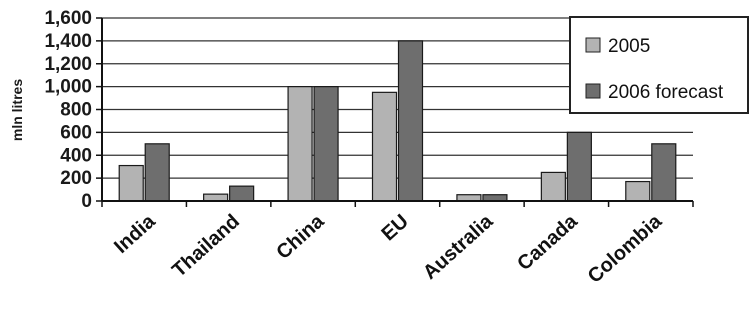 This screenshot has width=753, height=328. What do you see at coordinates (76, 155) in the screenshot?
I see `y-tick-label: 400` at bounding box center [76, 155].